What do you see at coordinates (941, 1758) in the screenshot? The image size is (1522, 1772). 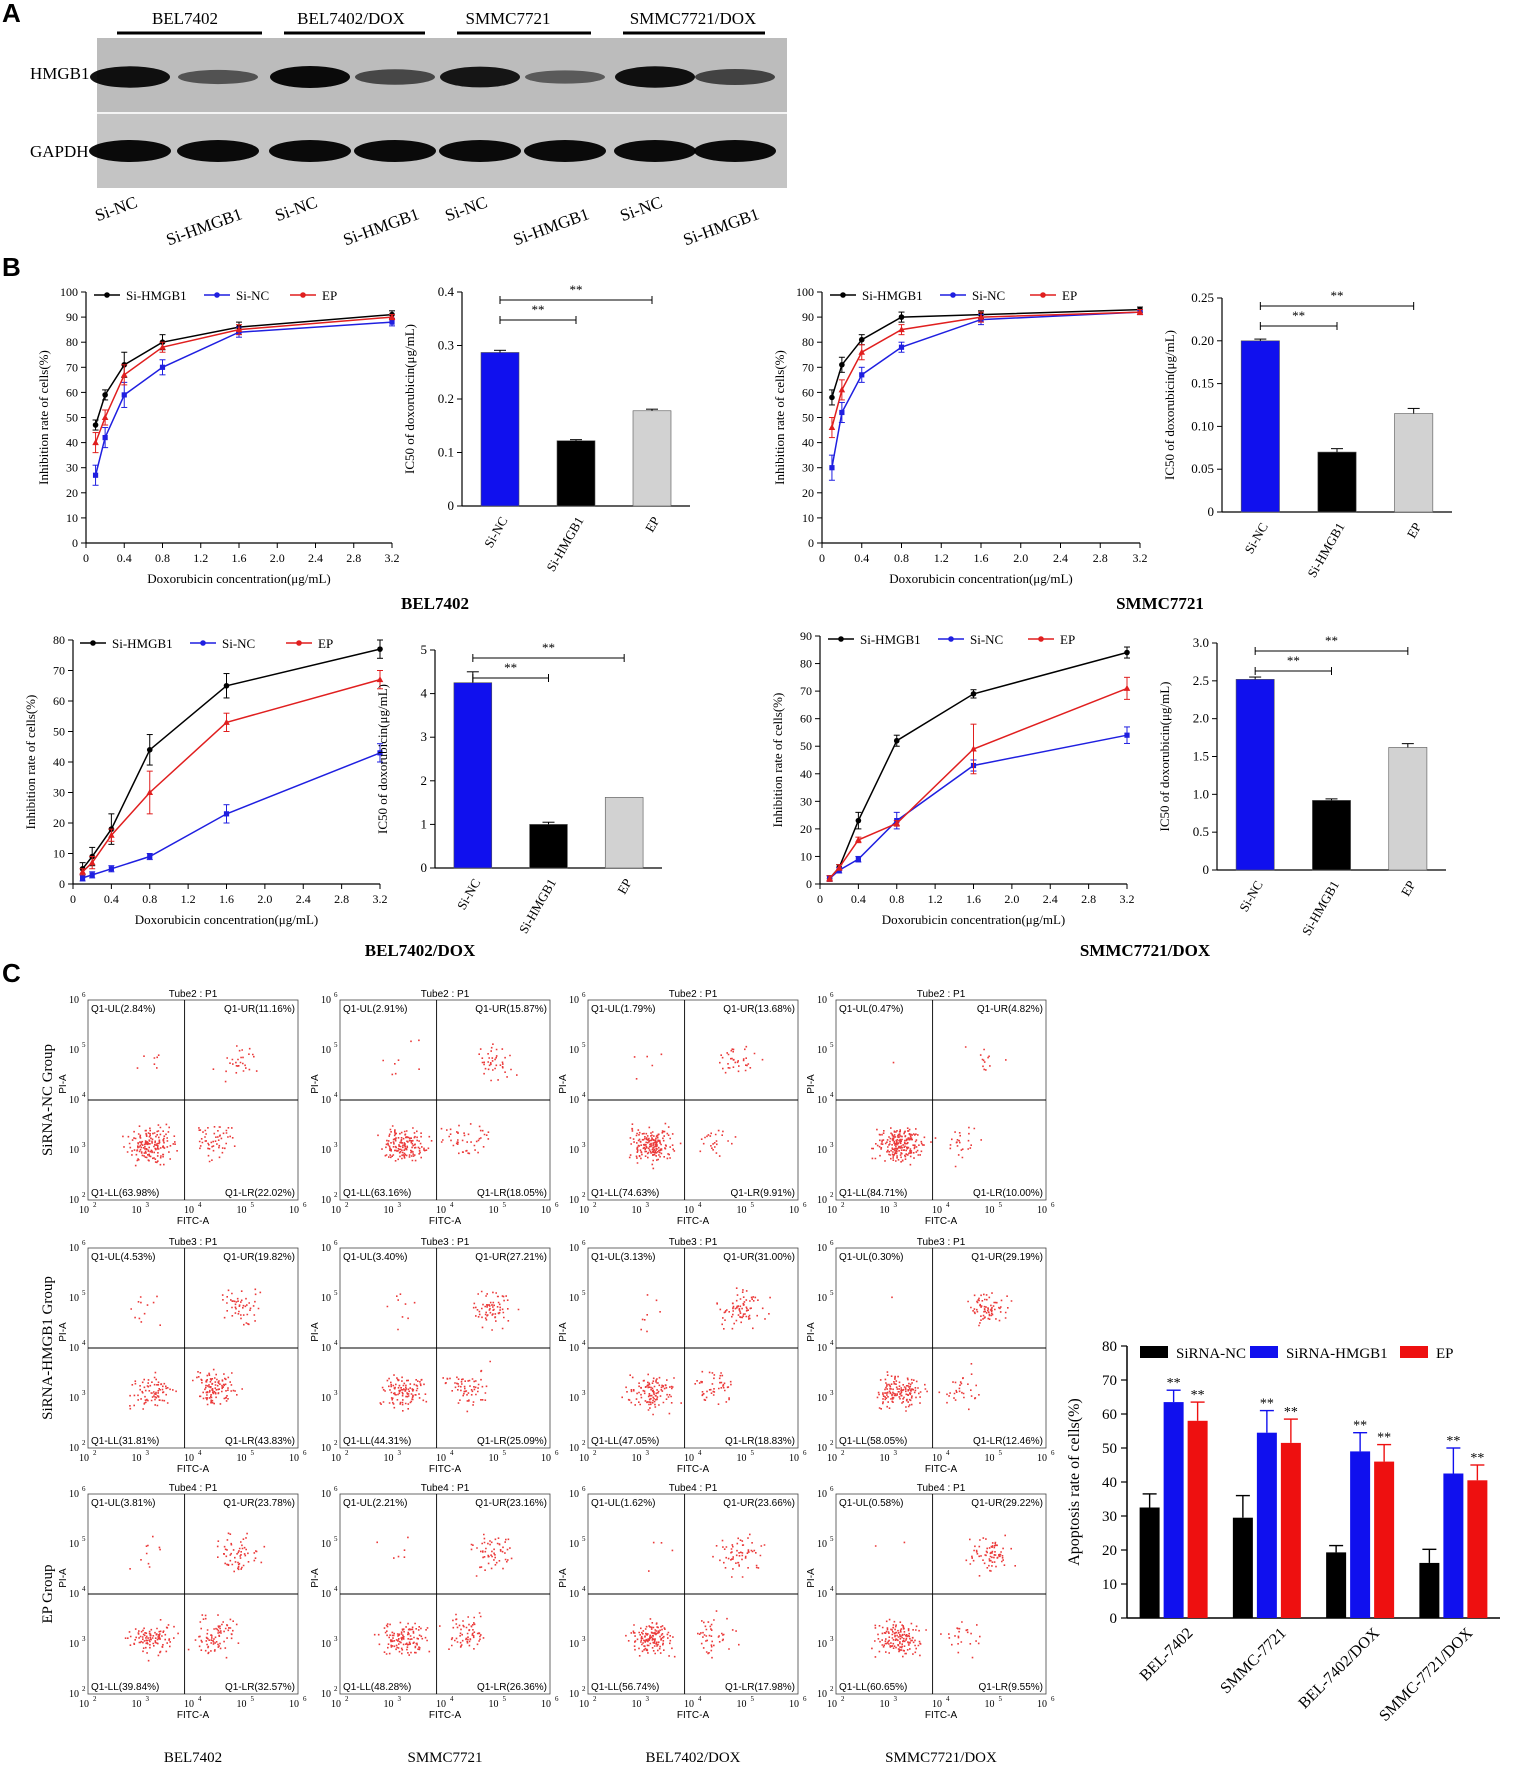 I see `column-label: SMMC7721/DOX` at bounding box center [941, 1758].